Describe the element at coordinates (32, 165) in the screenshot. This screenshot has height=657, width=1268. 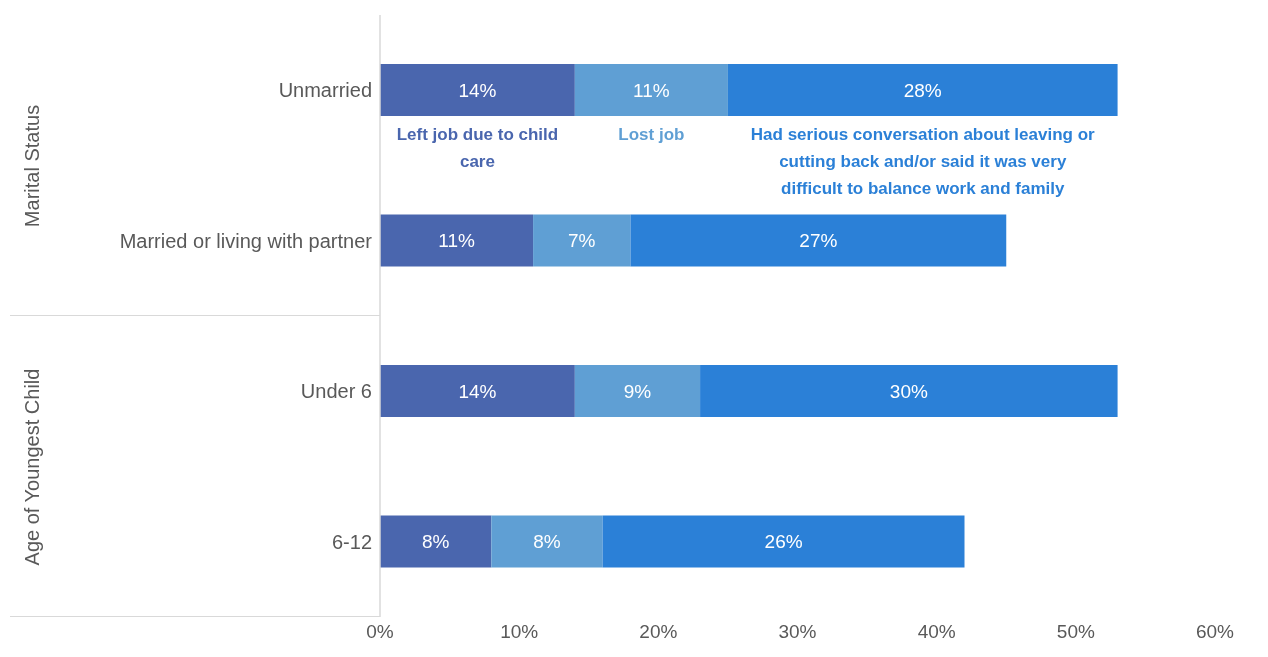
I see `text: Marital Status` at that location.